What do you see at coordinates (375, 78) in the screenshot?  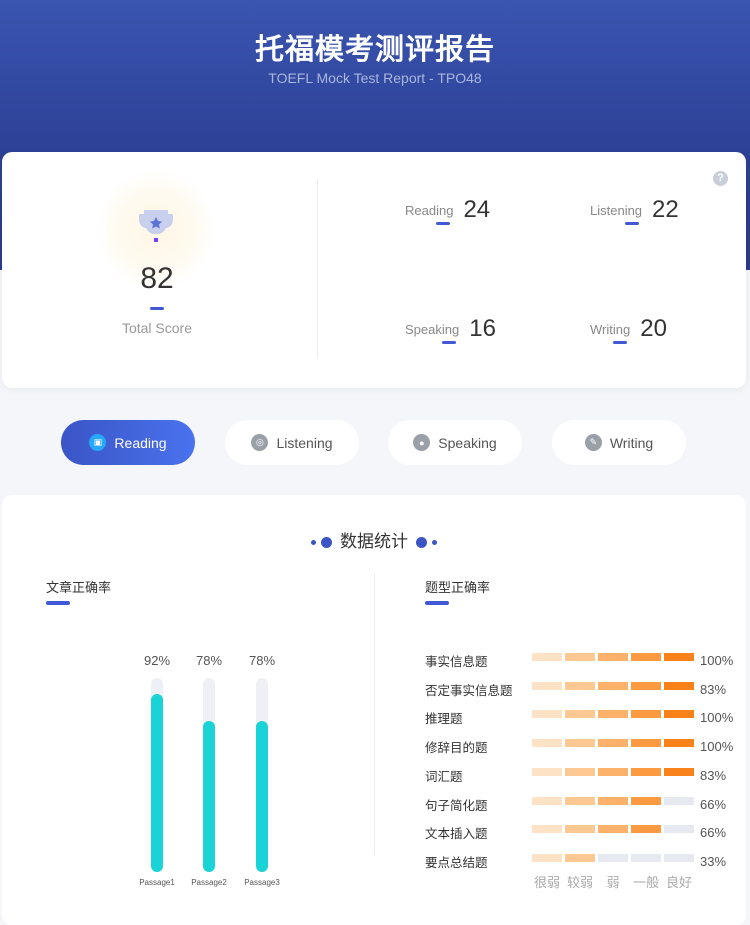 I see `page-subtitle: TOEFL Mock Test Report - TPO48` at bounding box center [375, 78].